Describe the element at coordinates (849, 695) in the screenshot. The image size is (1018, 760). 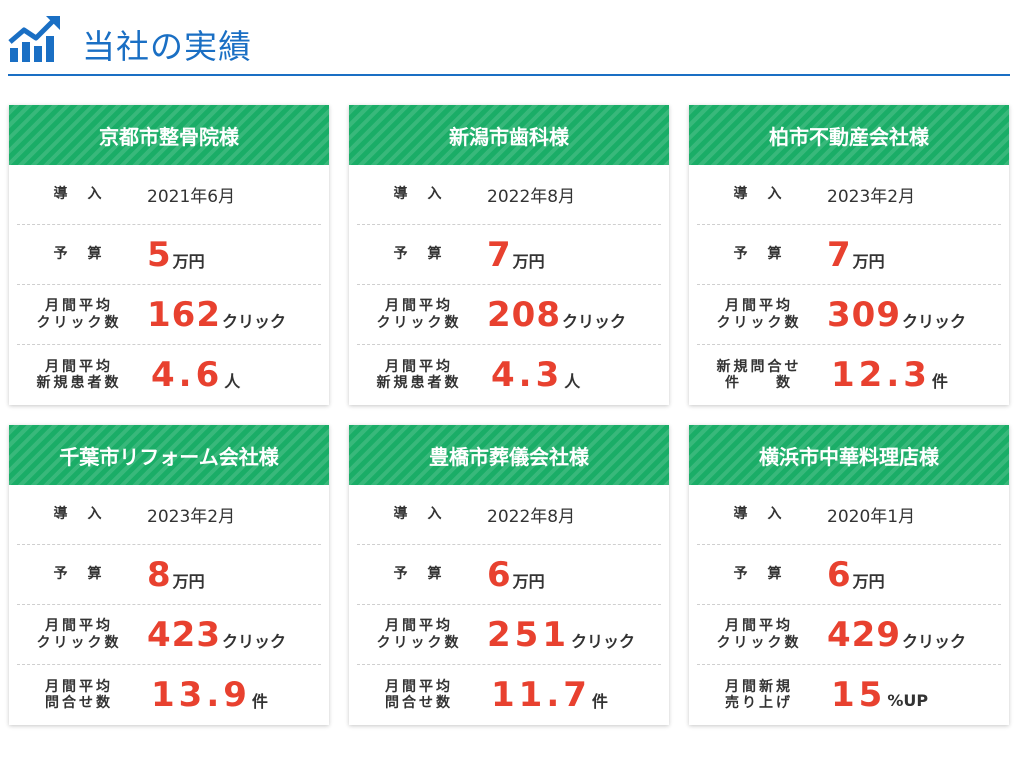
I see `row-result: 月間新規 売り上げ 15 %UP` at that location.